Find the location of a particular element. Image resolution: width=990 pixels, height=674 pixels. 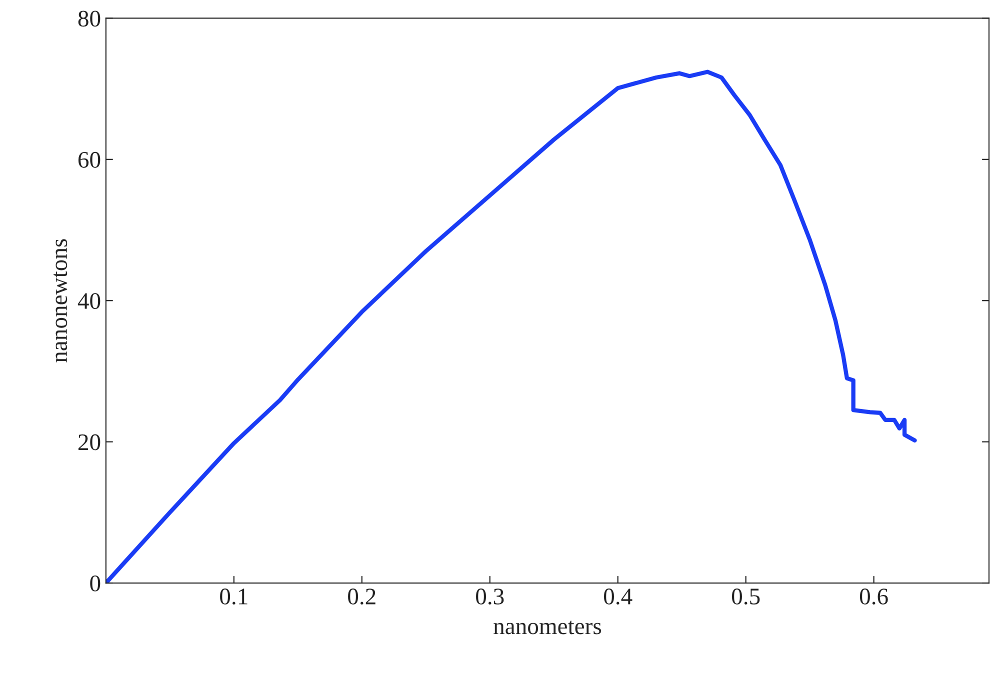

x-tick-label: 0.2 is located at coordinates (362, 596).